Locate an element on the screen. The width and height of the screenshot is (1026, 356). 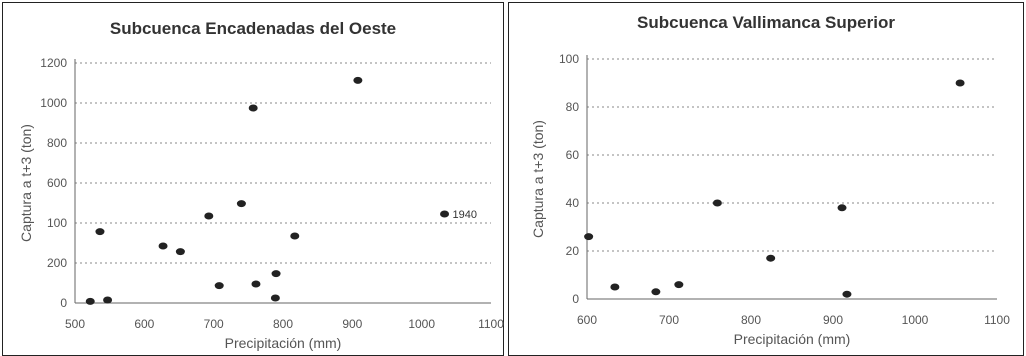
y-tick-label: 20 is located at coordinates (573, 251).